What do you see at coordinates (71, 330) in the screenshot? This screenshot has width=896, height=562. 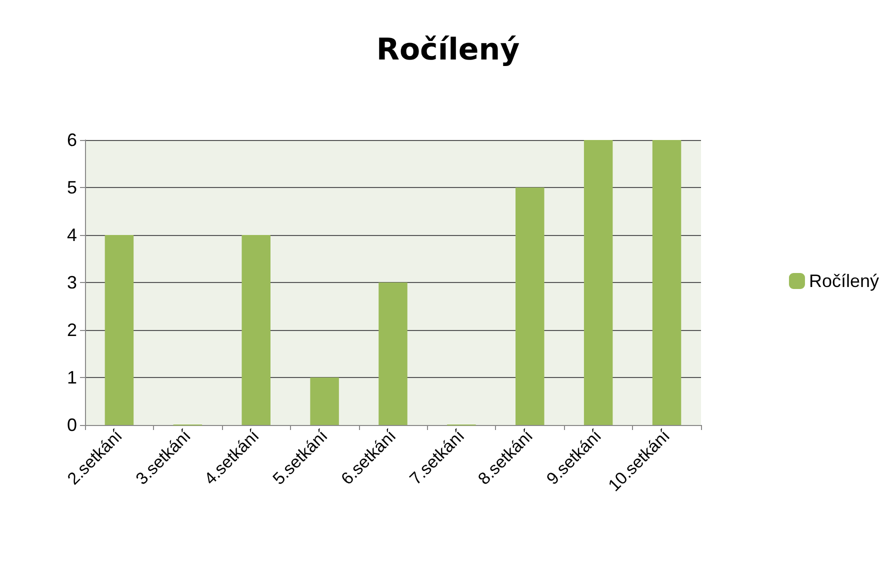 I see `y-tick-label: 2` at bounding box center [71, 330].